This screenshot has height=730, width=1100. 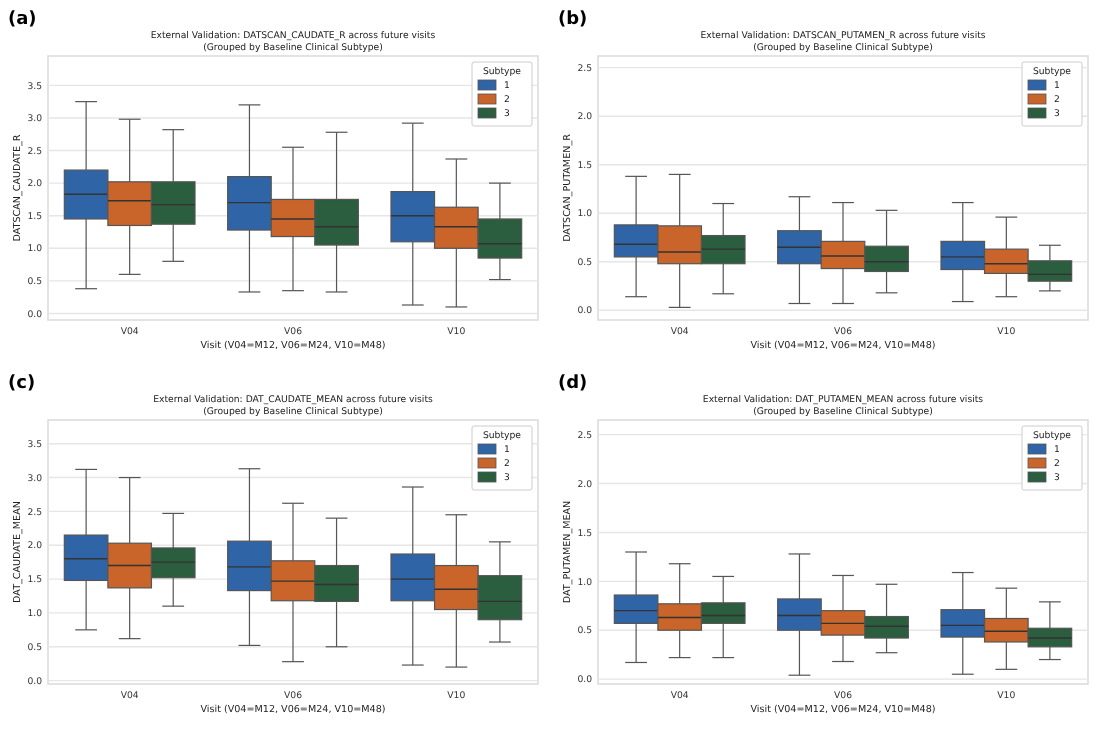 I want to click on text: (a), so click(x=22, y=20).